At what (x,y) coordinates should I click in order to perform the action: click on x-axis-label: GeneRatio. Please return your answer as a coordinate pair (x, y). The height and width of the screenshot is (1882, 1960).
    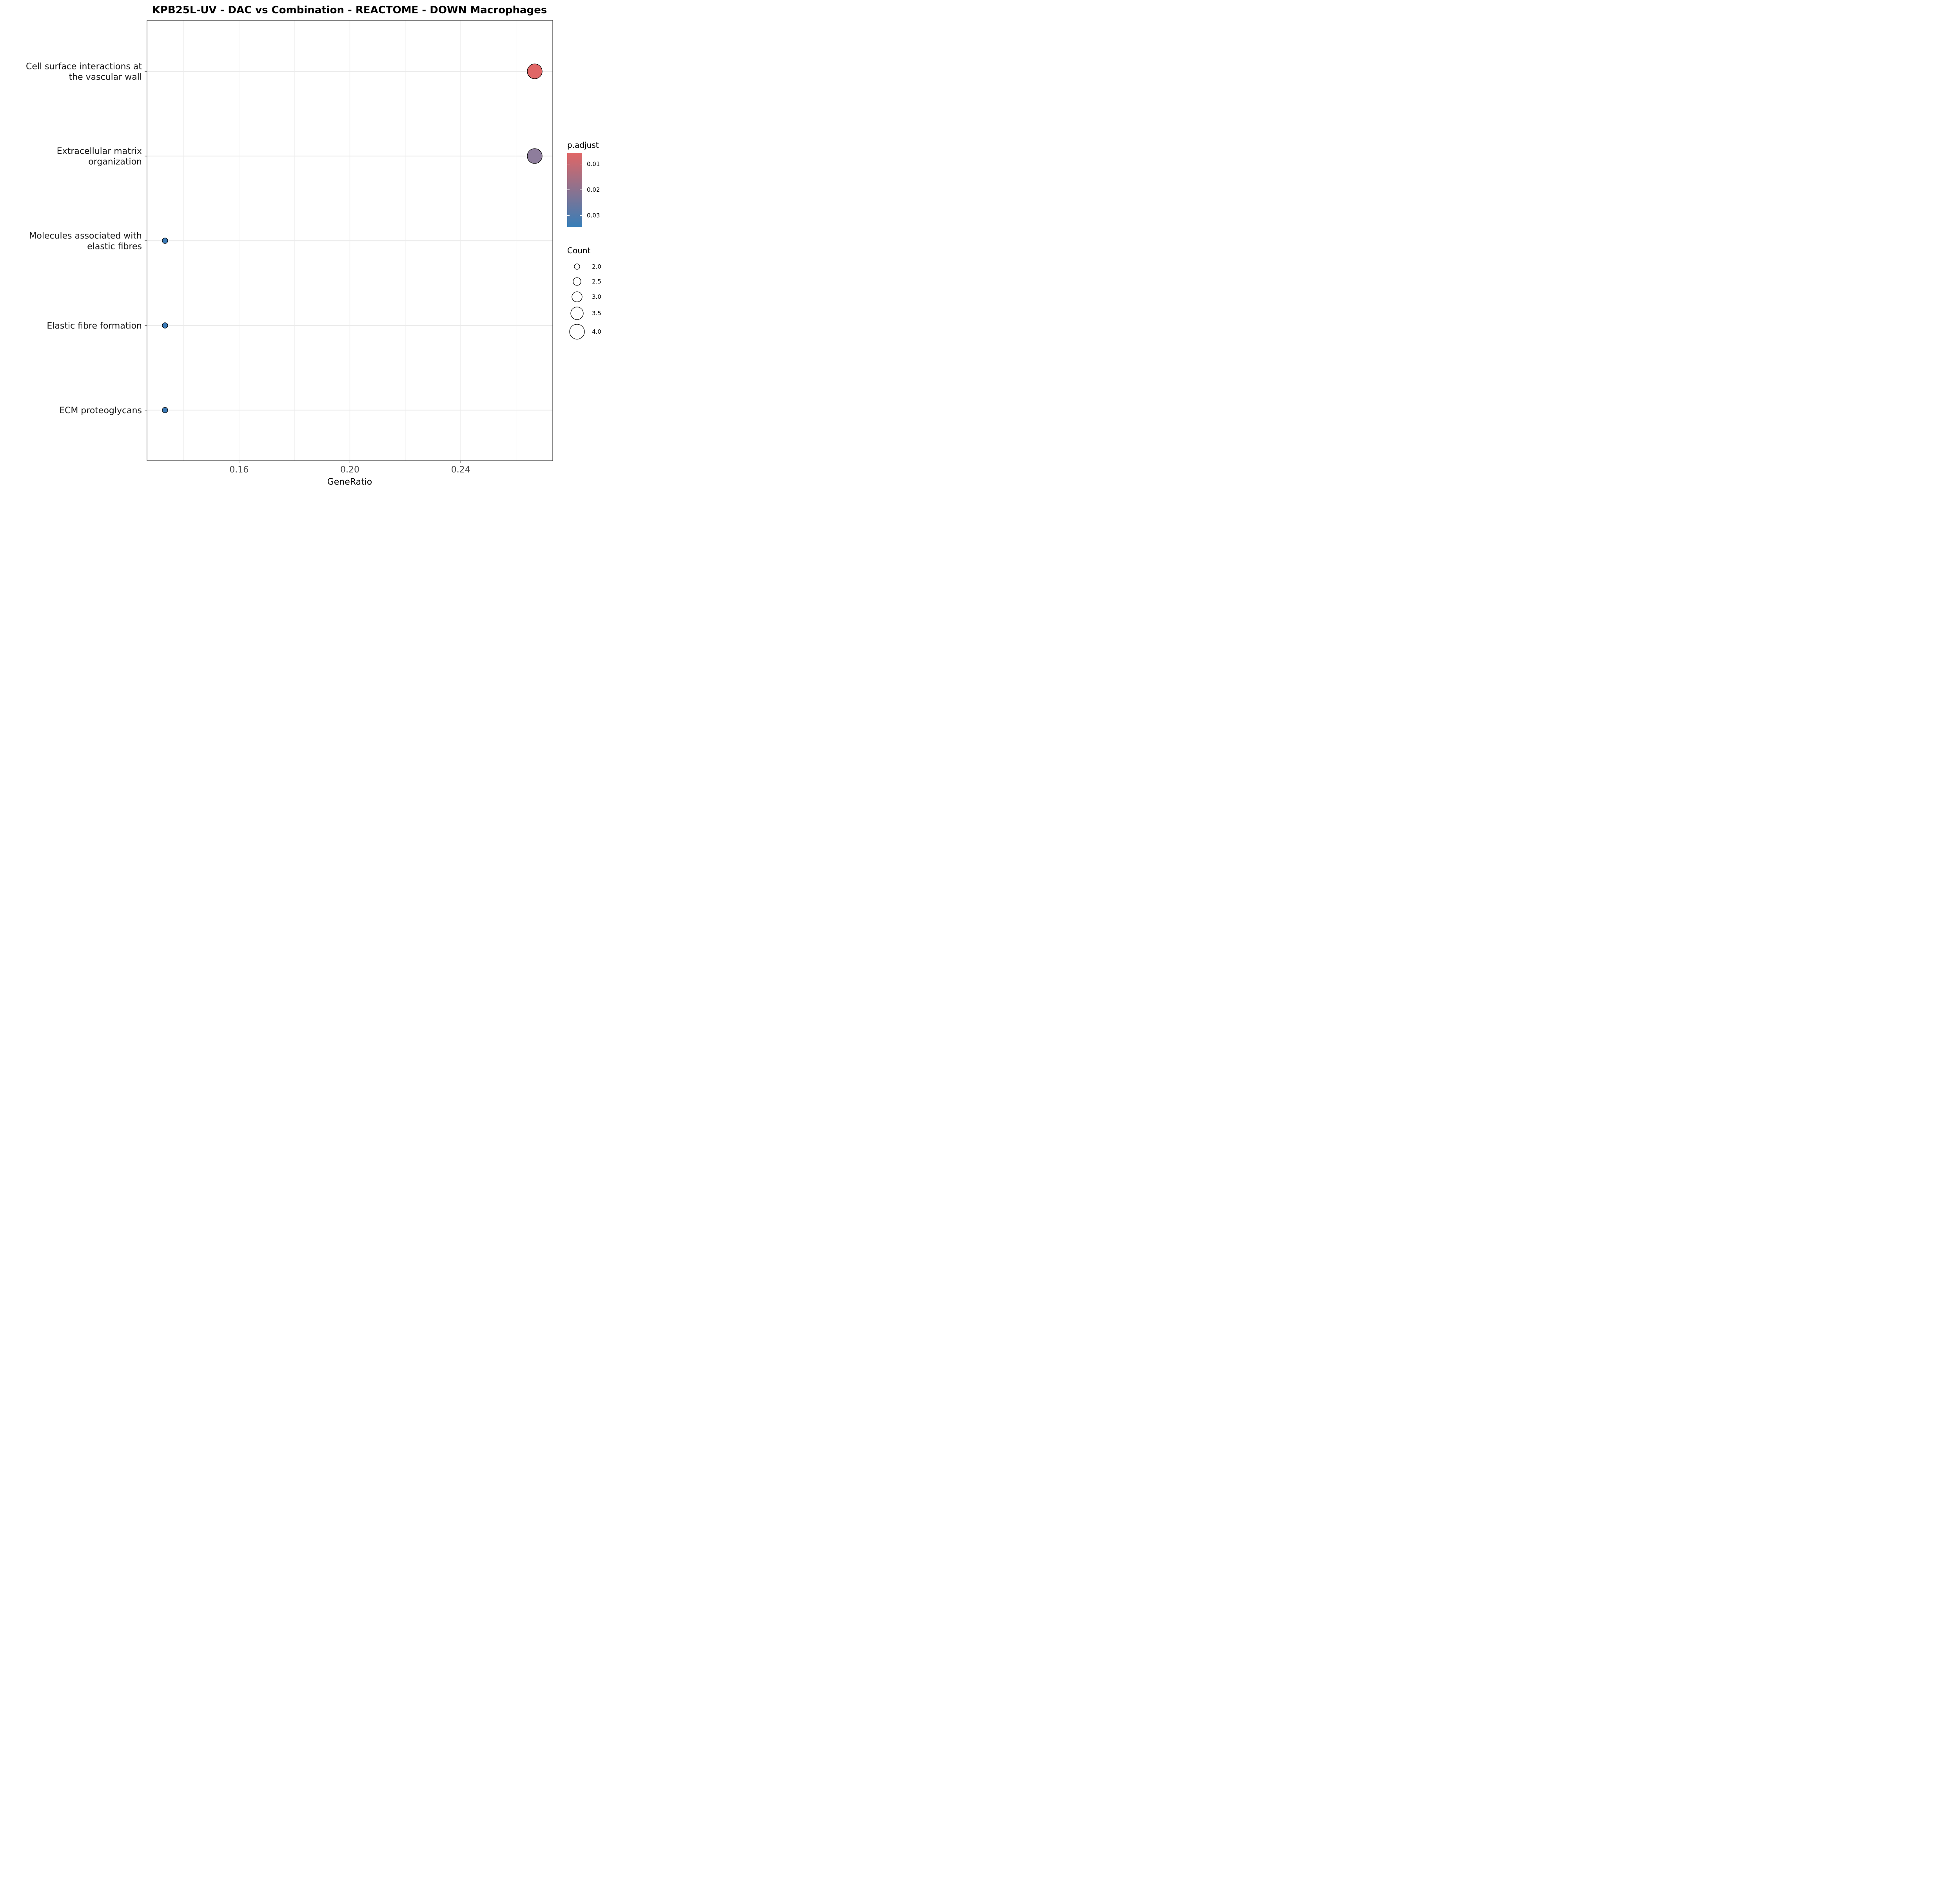
    Looking at the image, I should click on (349, 481).